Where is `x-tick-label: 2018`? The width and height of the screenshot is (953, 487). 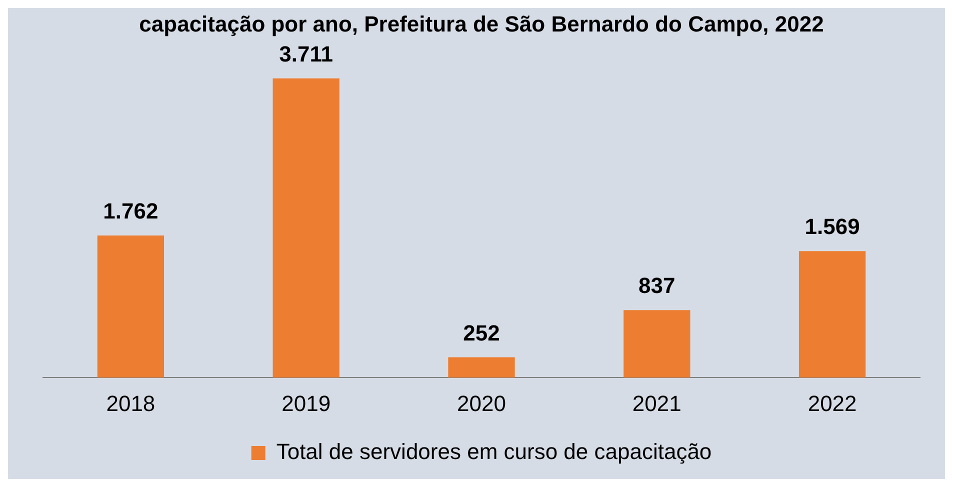 x-tick-label: 2018 is located at coordinates (131, 403).